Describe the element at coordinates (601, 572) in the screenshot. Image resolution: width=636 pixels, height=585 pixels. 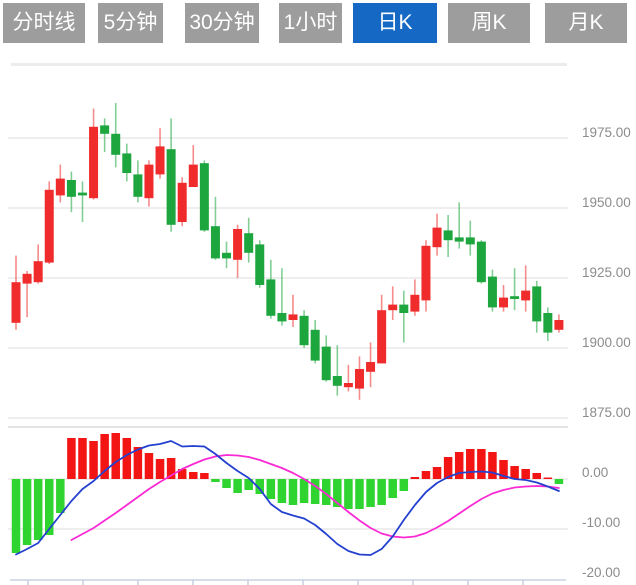
I see `macd-axis-label: -20.00` at that location.